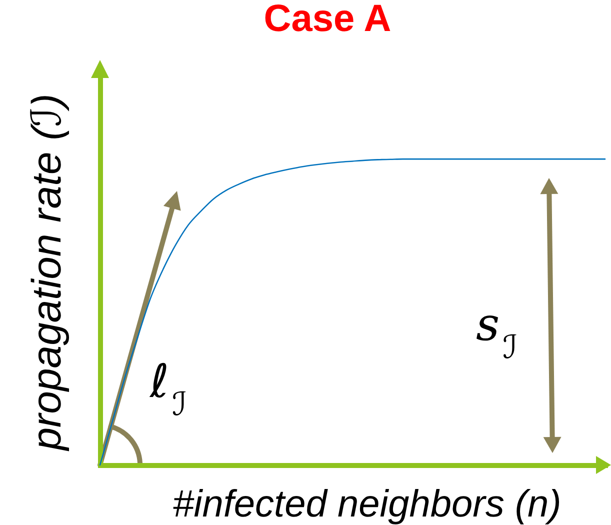 The image size is (611, 525). Describe the element at coordinates (497, 331) in the screenshot. I see `annotation: s$_{ℐ}$` at that location.